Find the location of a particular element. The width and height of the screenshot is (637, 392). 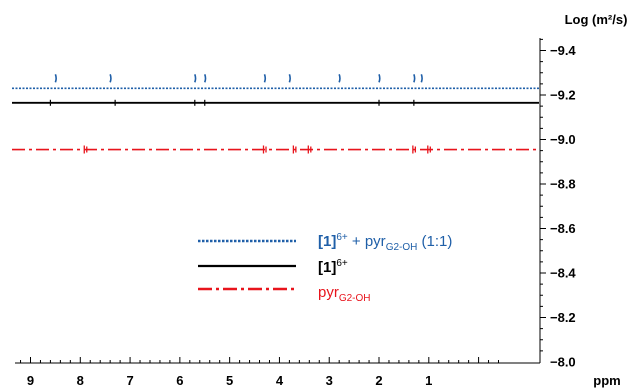

y-tick-label: −9.2 is located at coordinates (563, 95).